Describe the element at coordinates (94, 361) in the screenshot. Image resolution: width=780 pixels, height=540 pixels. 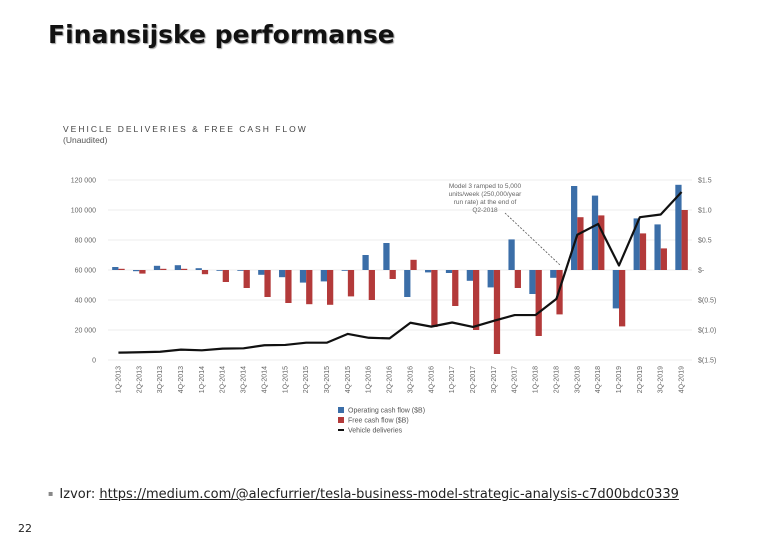
I see `left-tick-label: 0` at that location.